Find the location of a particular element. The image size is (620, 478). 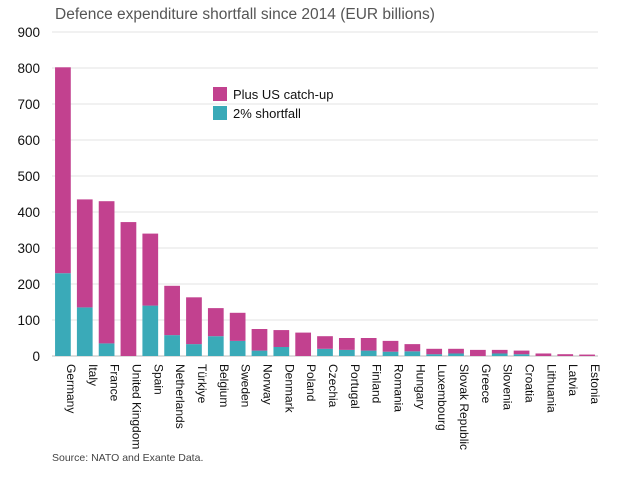

x-tick-label: Estonia is located at coordinates (595, 384).